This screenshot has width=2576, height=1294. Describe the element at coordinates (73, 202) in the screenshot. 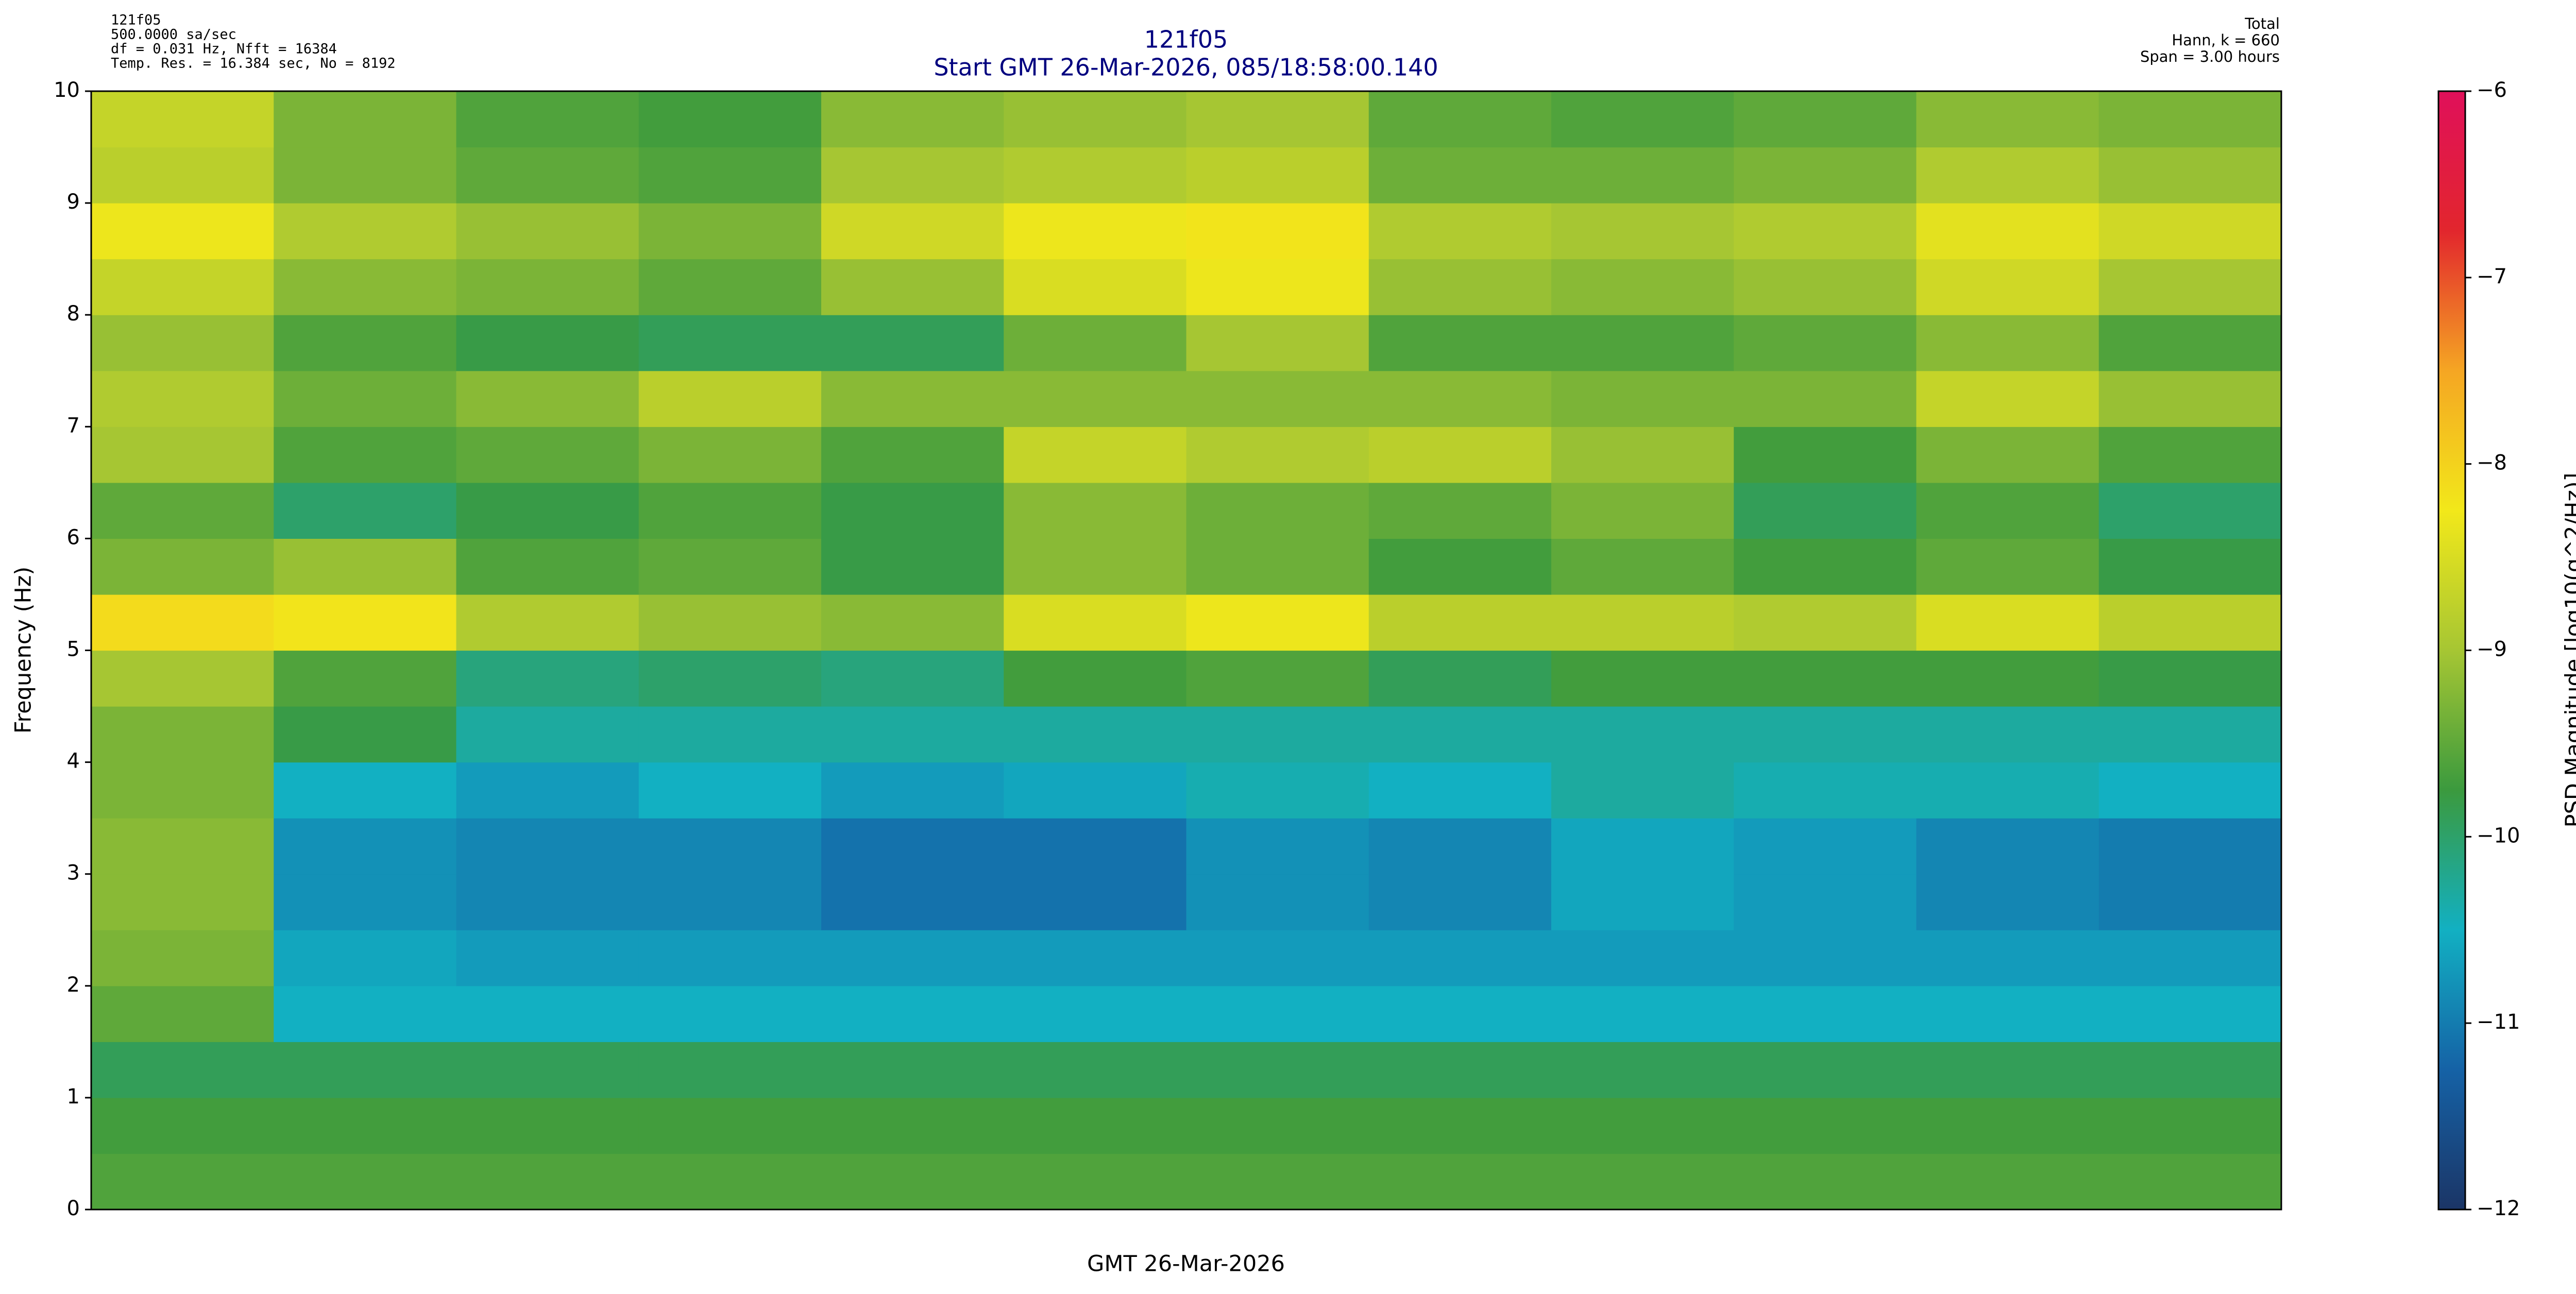

I see `y-tick-label: 9` at that location.